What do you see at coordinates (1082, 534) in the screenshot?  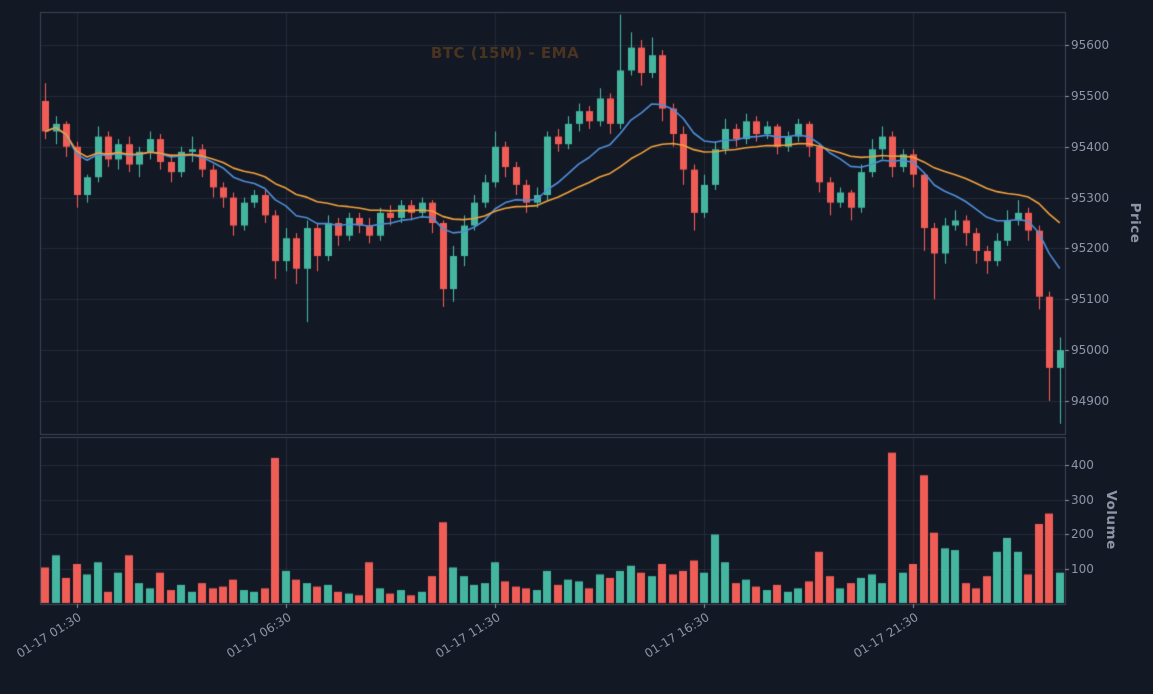 I see `volume-tick-label: 200` at bounding box center [1082, 534].